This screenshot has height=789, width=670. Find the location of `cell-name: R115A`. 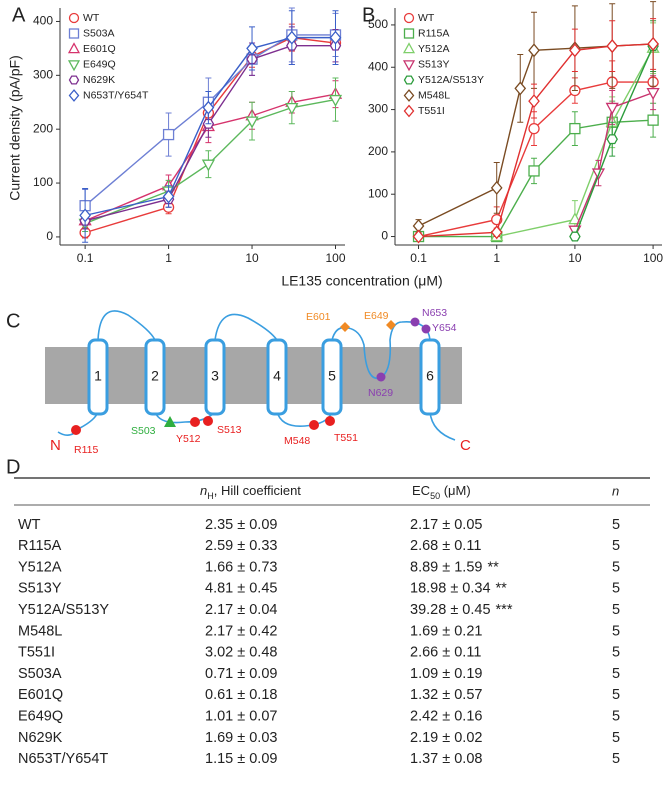

cell-name: R115A is located at coordinates (40, 546).